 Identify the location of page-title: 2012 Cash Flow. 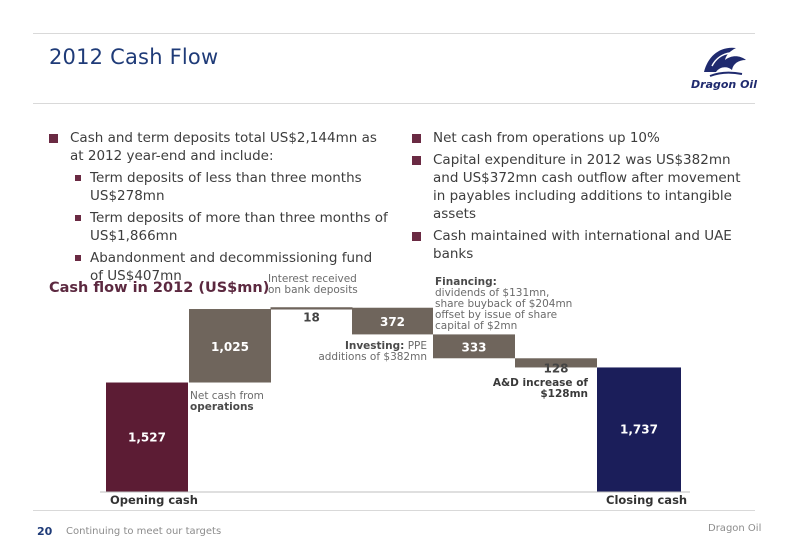
(134, 57).